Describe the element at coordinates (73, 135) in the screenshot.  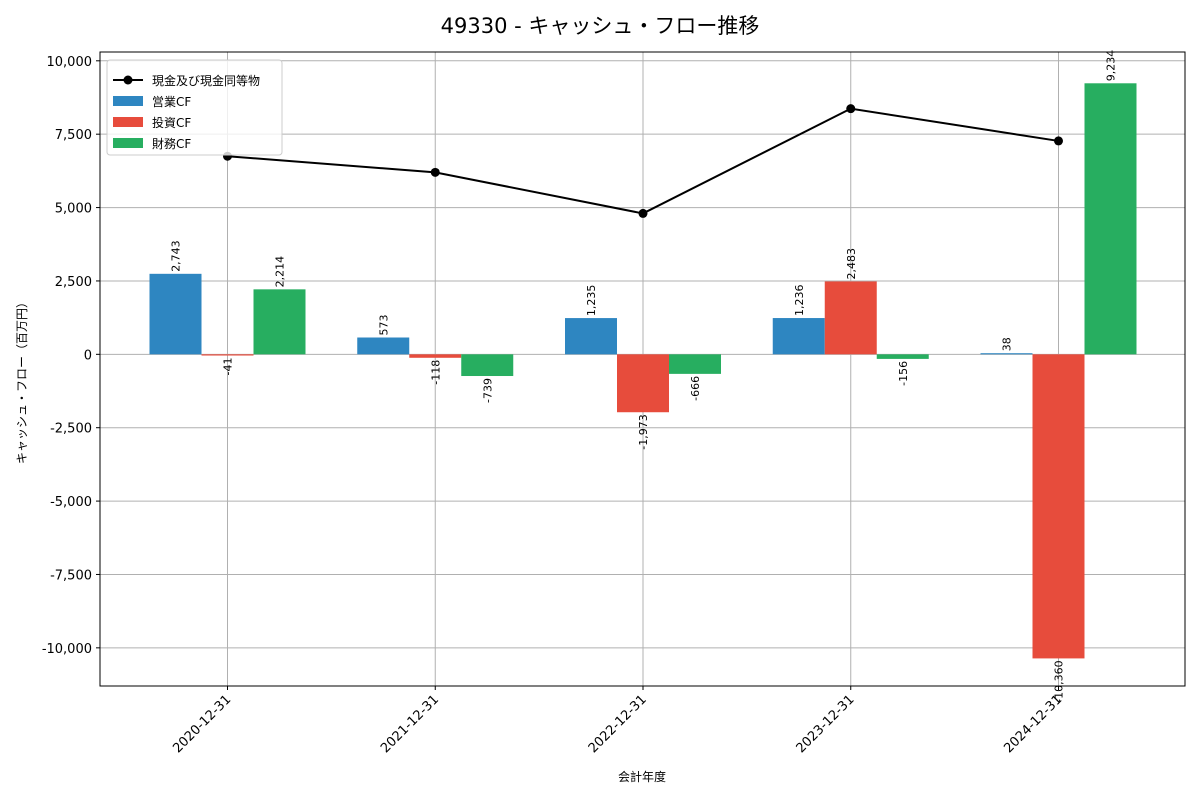
I see `y-tick-label: 7,500` at that location.